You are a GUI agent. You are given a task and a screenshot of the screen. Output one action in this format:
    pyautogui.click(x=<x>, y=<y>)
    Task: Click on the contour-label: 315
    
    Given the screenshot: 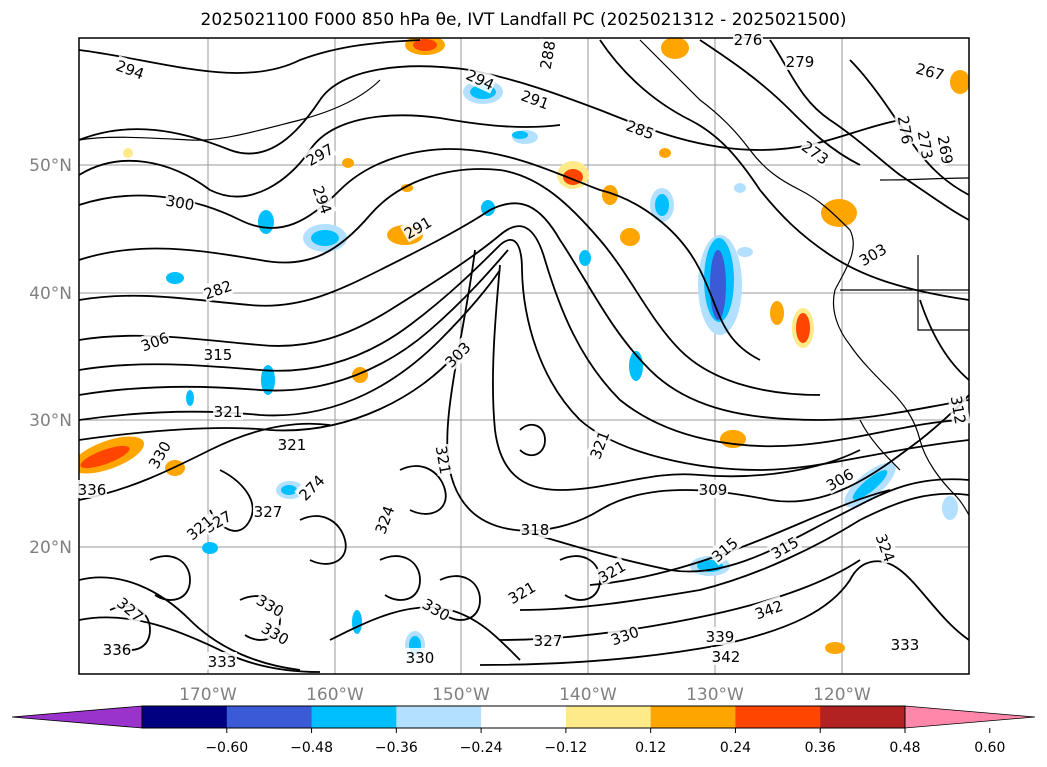 What is the action you would take?
    pyautogui.click(x=218, y=355)
    